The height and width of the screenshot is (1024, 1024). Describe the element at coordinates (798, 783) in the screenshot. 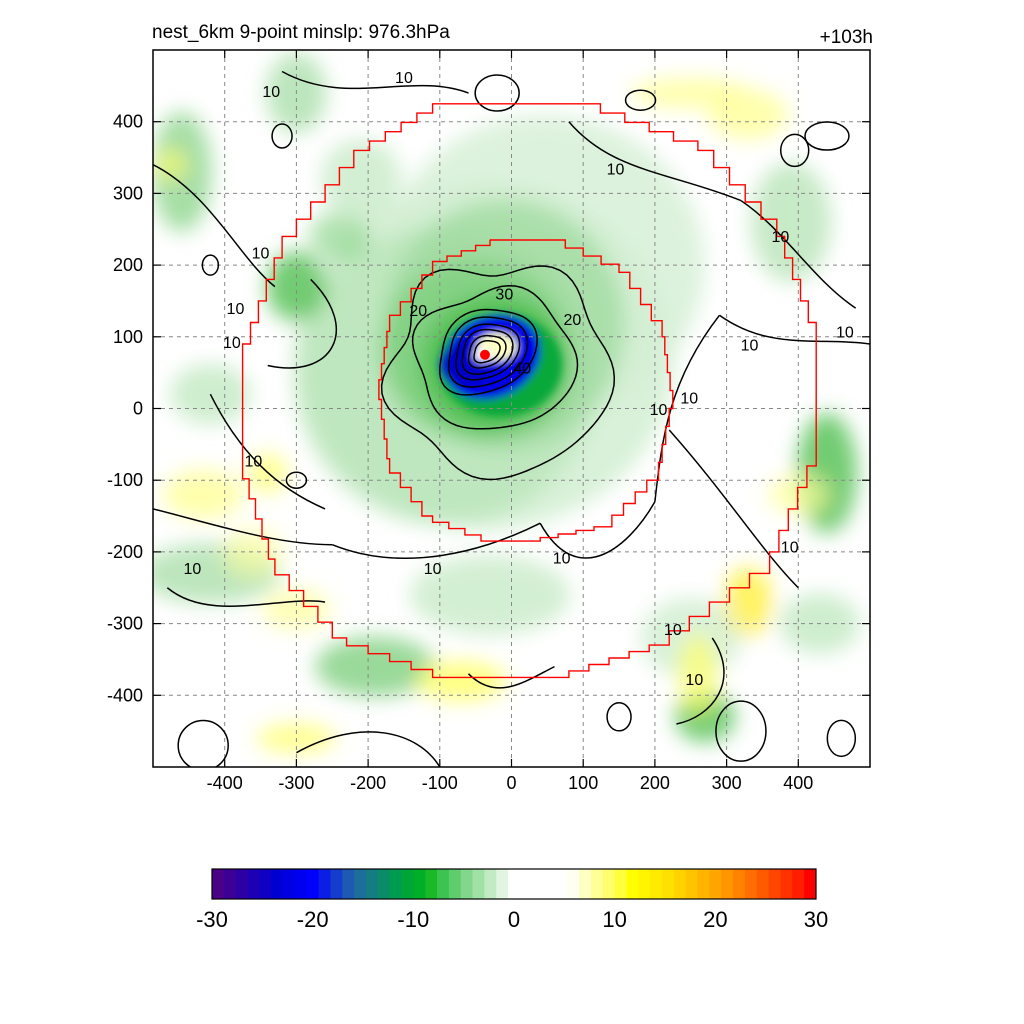

I see `x-tick-label: 400` at that location.